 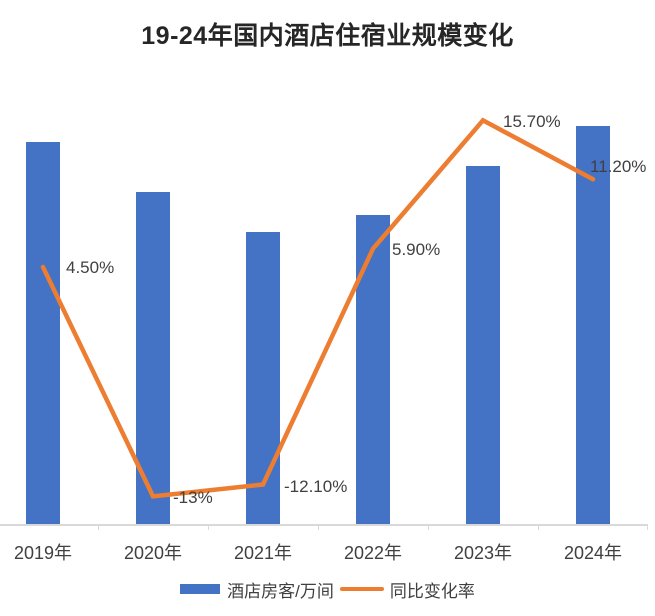 I want to click on data-label: 15.70%, so click(x=532, y=122).